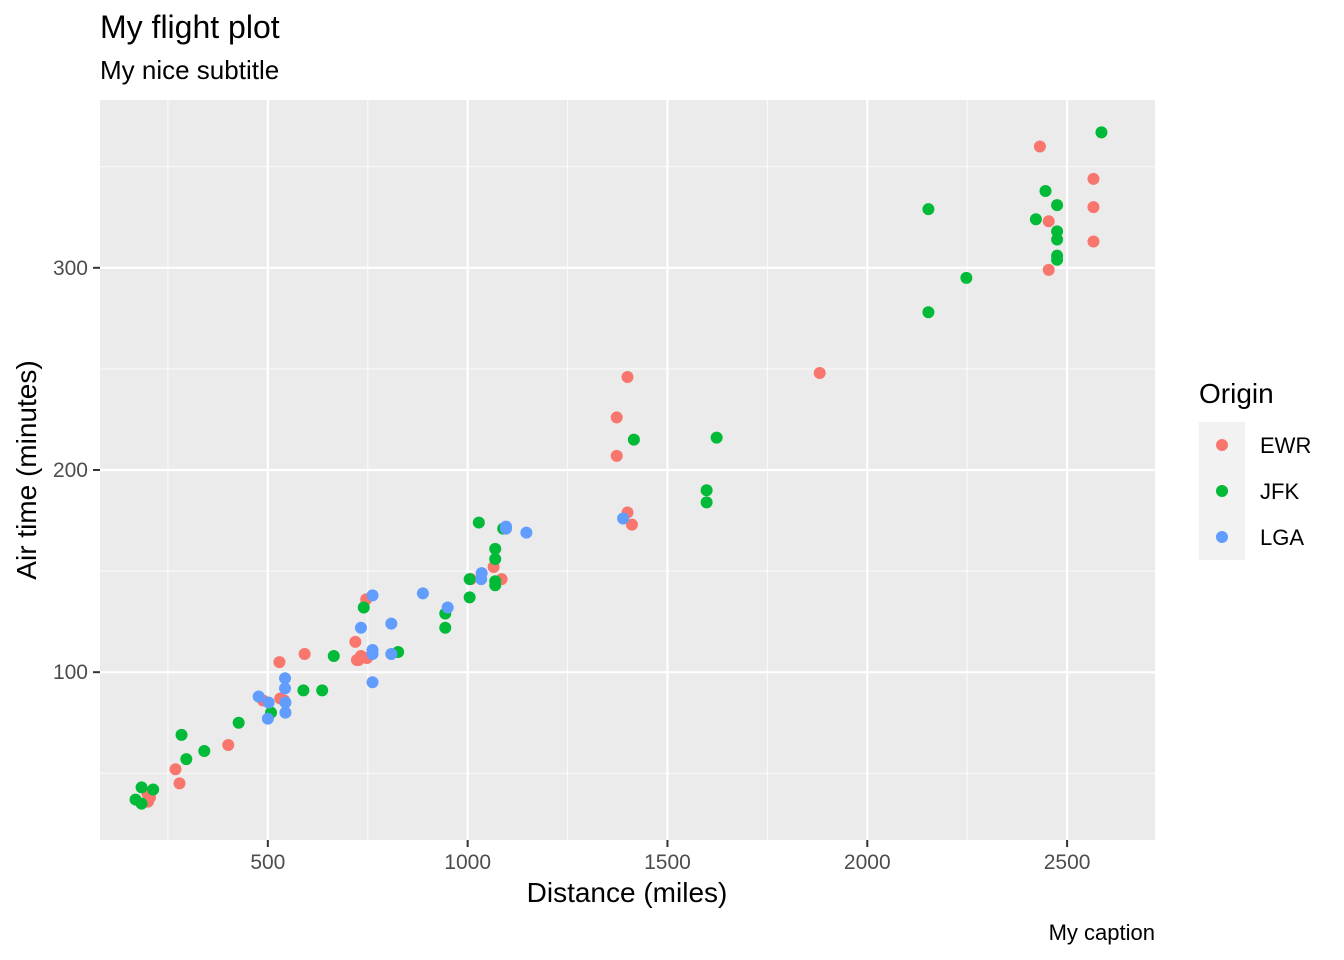 Image resolution: width=1344 pixels, height=960 pixels. I want to click on x-tick-label: 1000, so click(467, 862).